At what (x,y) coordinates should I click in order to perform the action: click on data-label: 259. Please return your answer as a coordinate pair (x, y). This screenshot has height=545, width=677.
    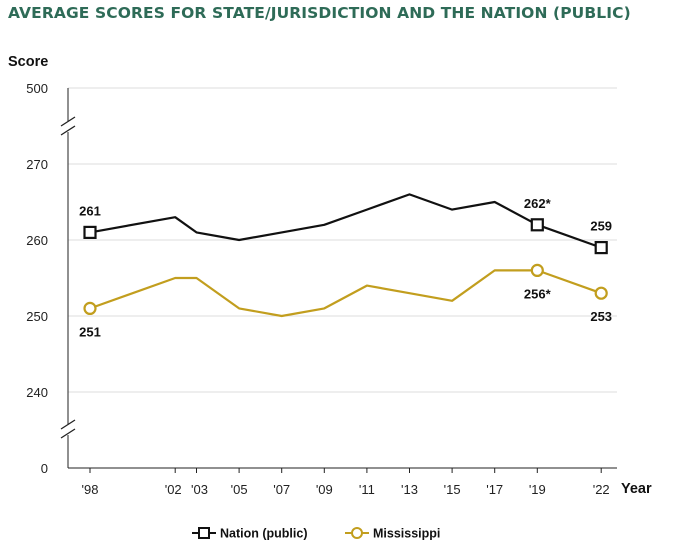
    Looking at the image, I should click on (601, 226).